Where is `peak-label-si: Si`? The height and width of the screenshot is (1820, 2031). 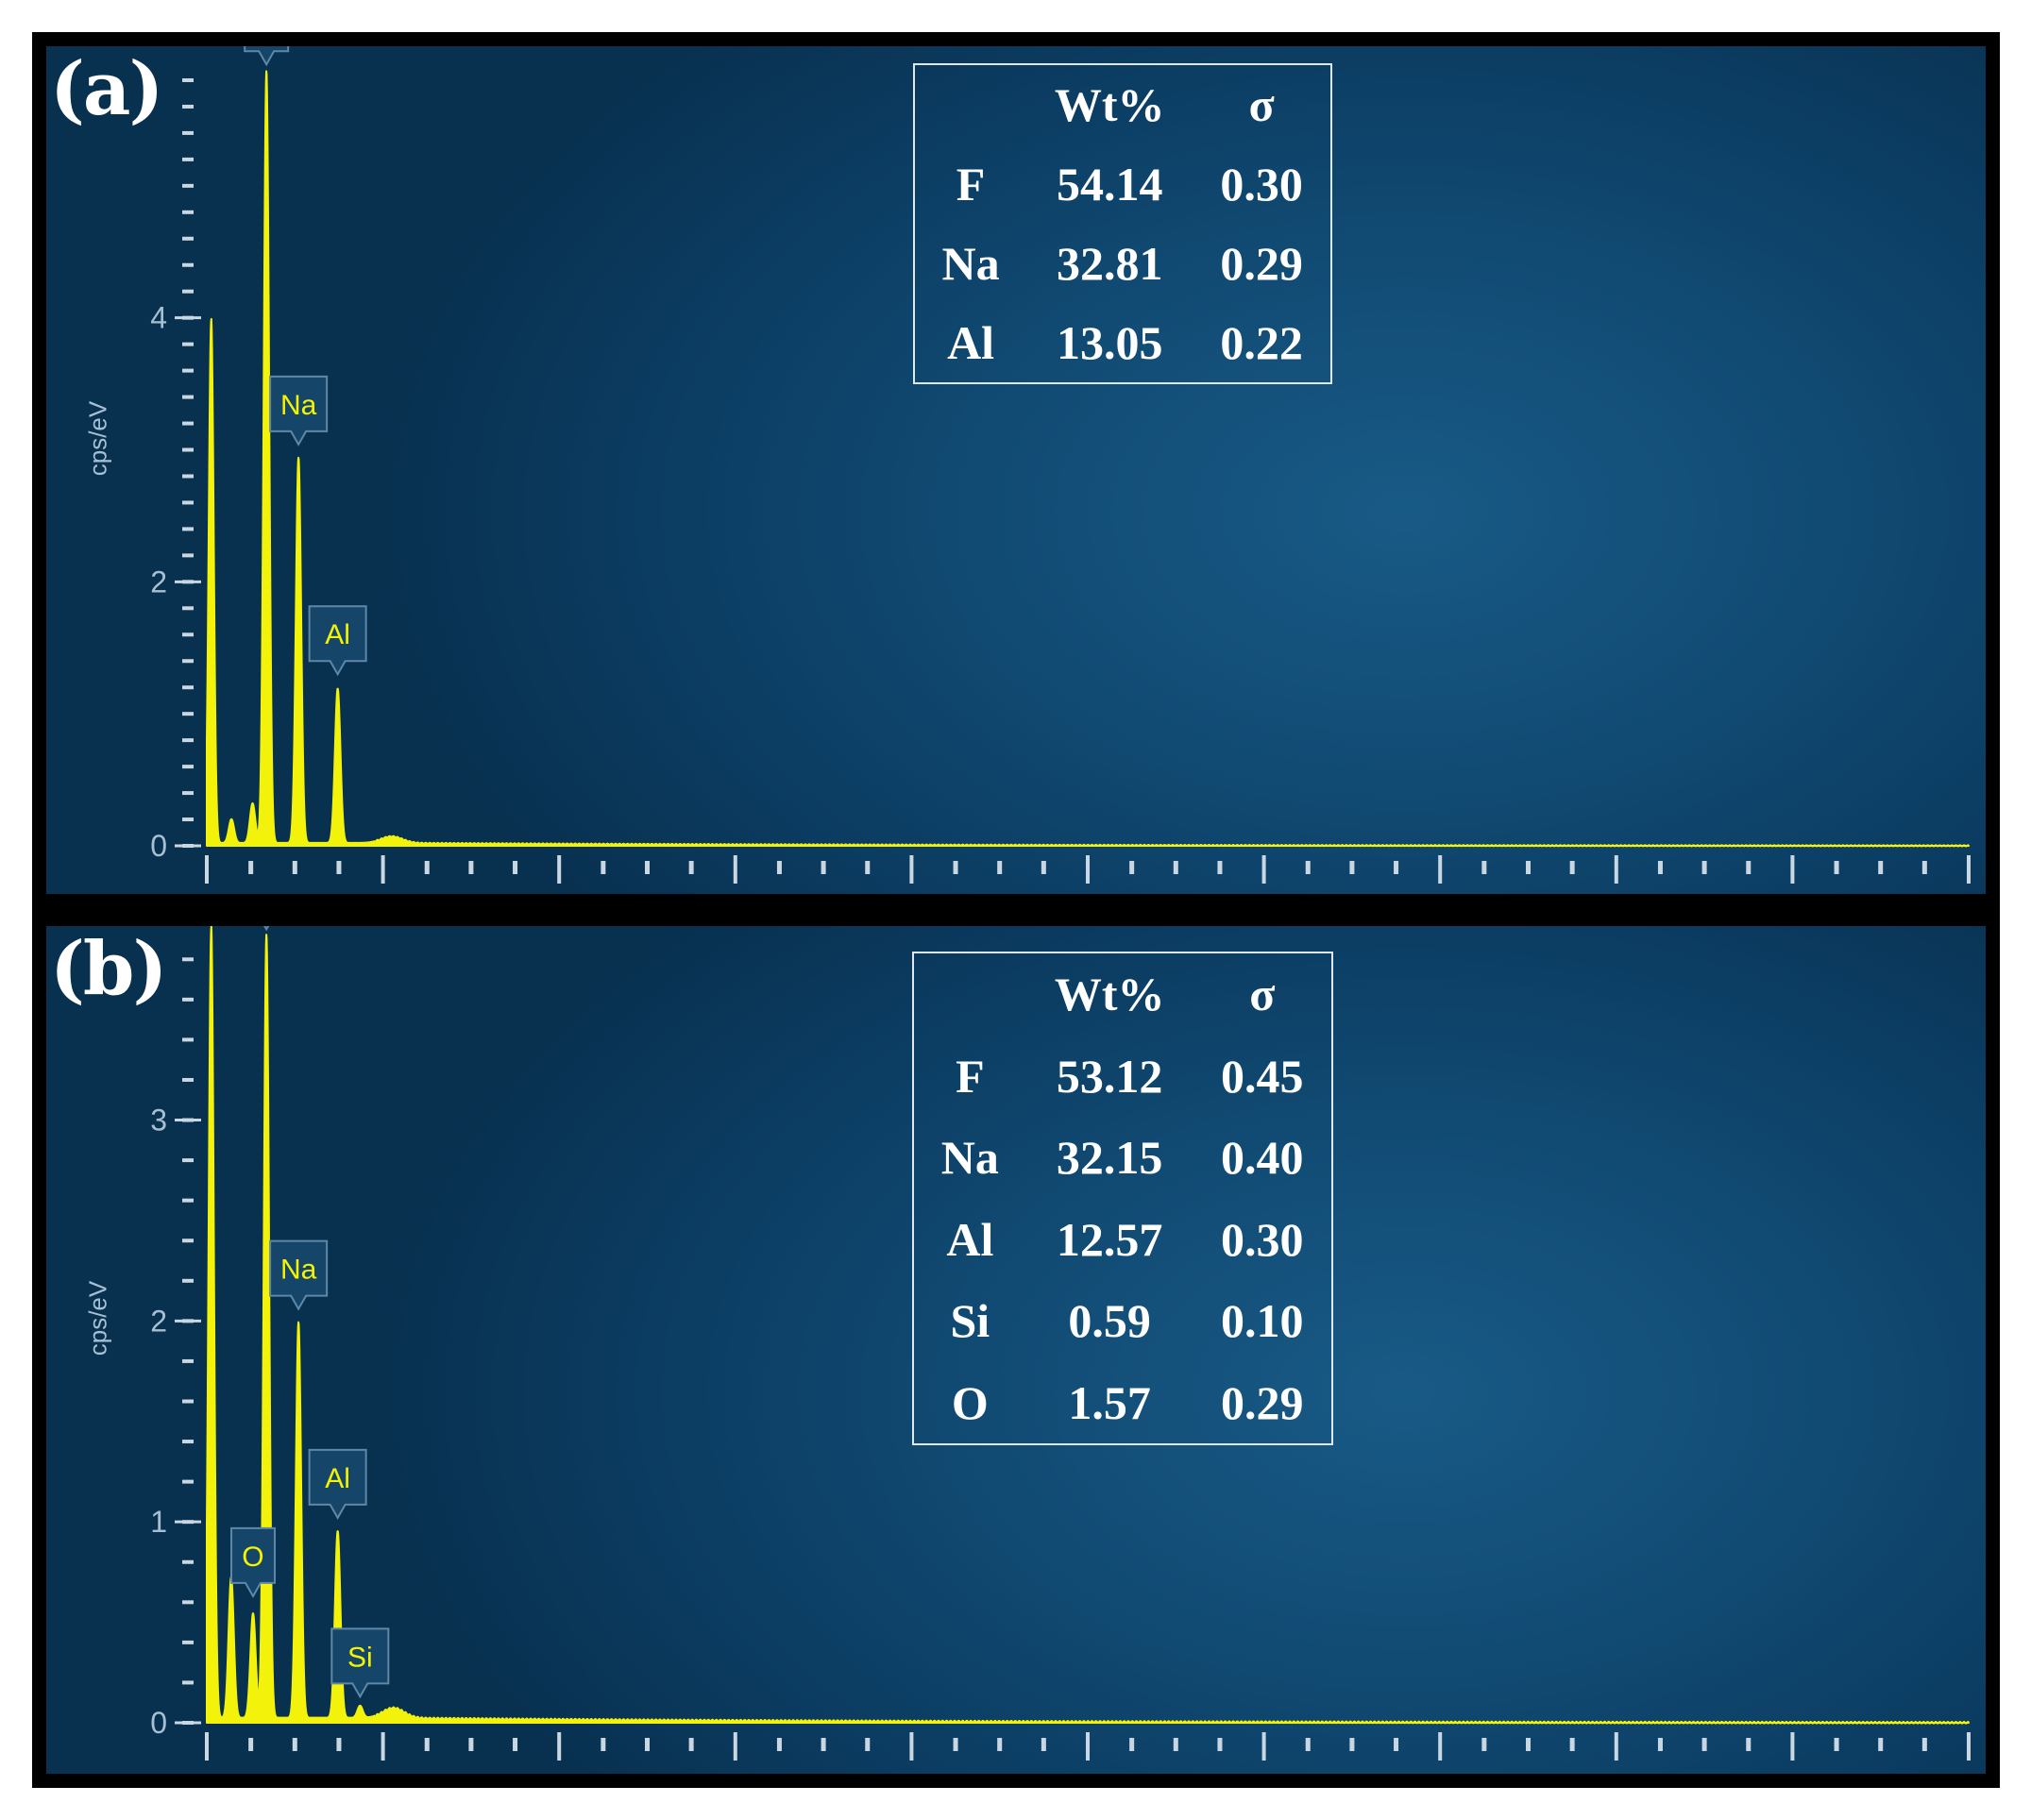 peak-label-si: Si is located at coordinates (360, 1663).